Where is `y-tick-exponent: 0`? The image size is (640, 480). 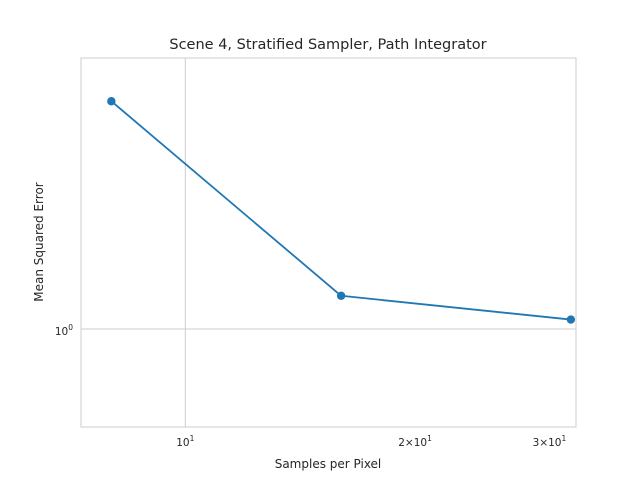
y-tick-exponent: 0 is located at coordinates (70, 327).